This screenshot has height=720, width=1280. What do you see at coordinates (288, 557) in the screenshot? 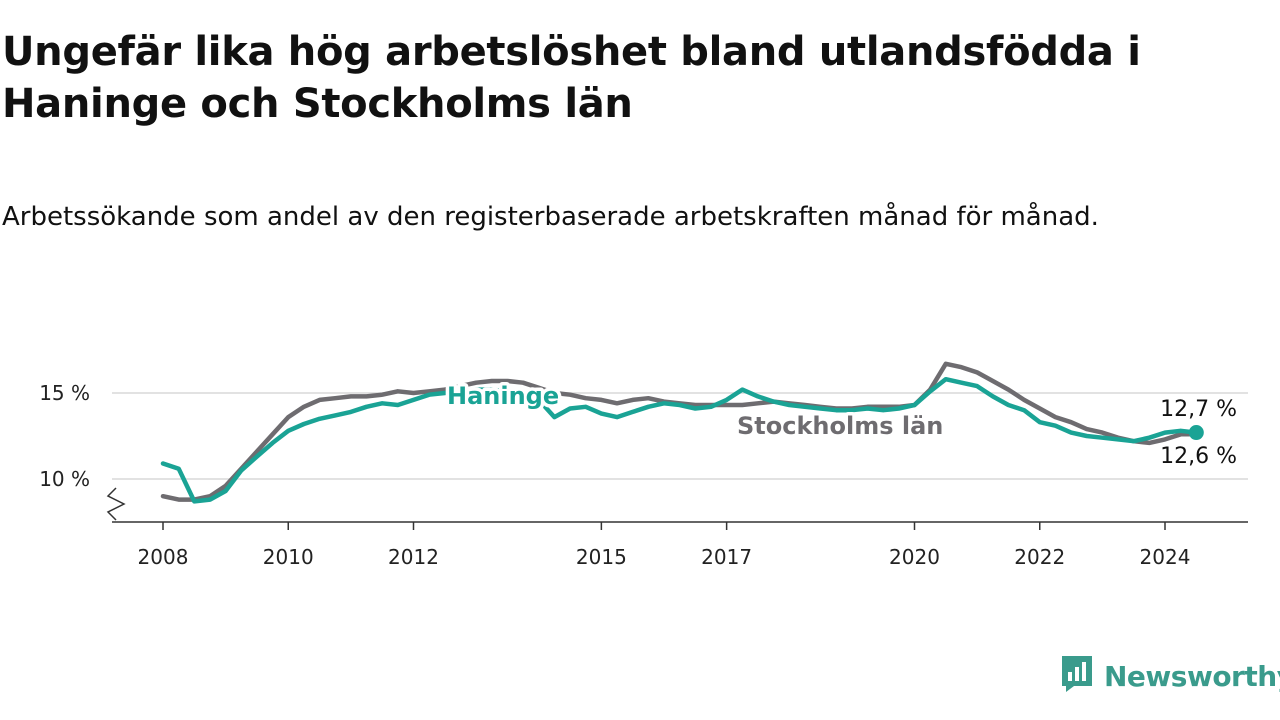
I see `x-tick-label: 2010` at bounding box center [288, 557].